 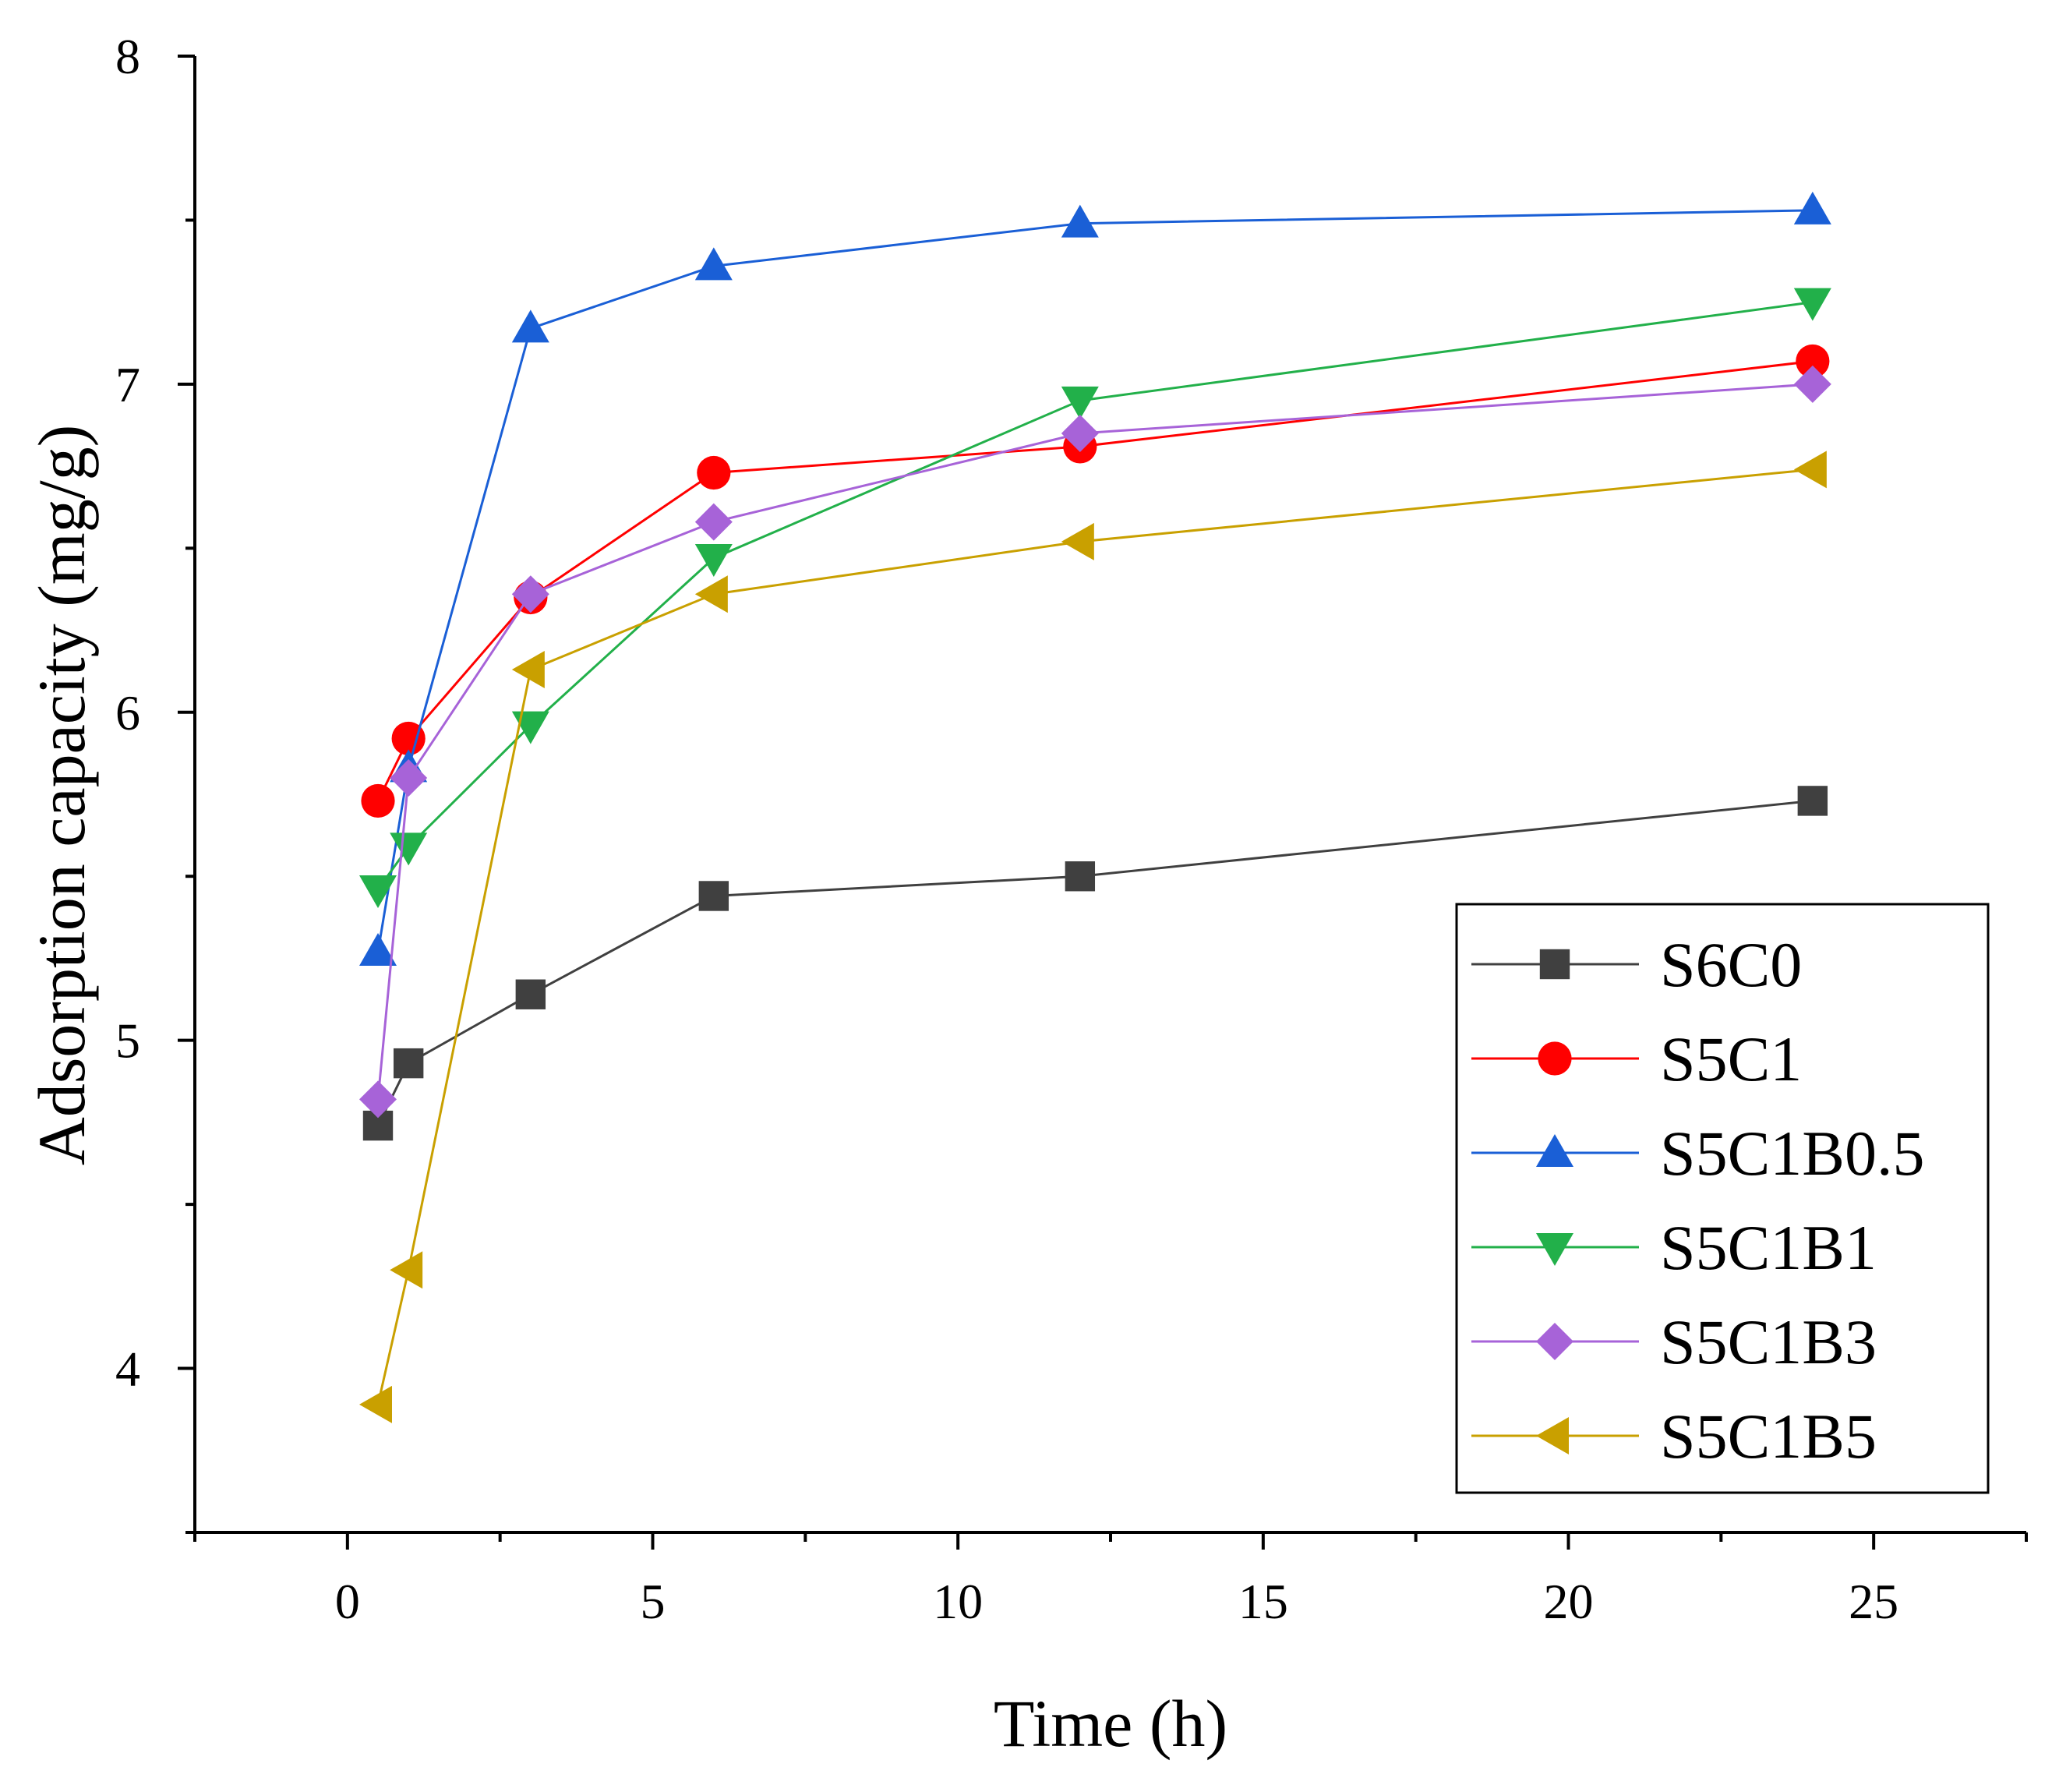 I want to click on legend-item-S5C1B1: S5C1B1, so click(x=1674, y=1248).